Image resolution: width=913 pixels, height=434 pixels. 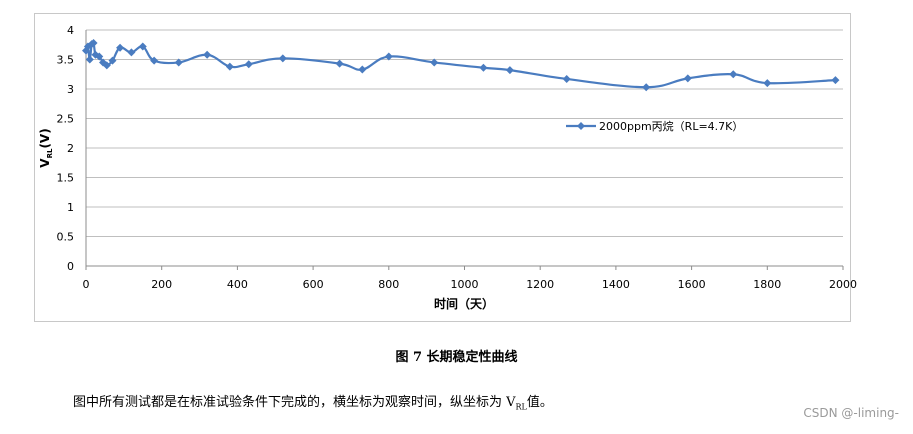 I want to click on series-layer, so click(x=461, y=65).